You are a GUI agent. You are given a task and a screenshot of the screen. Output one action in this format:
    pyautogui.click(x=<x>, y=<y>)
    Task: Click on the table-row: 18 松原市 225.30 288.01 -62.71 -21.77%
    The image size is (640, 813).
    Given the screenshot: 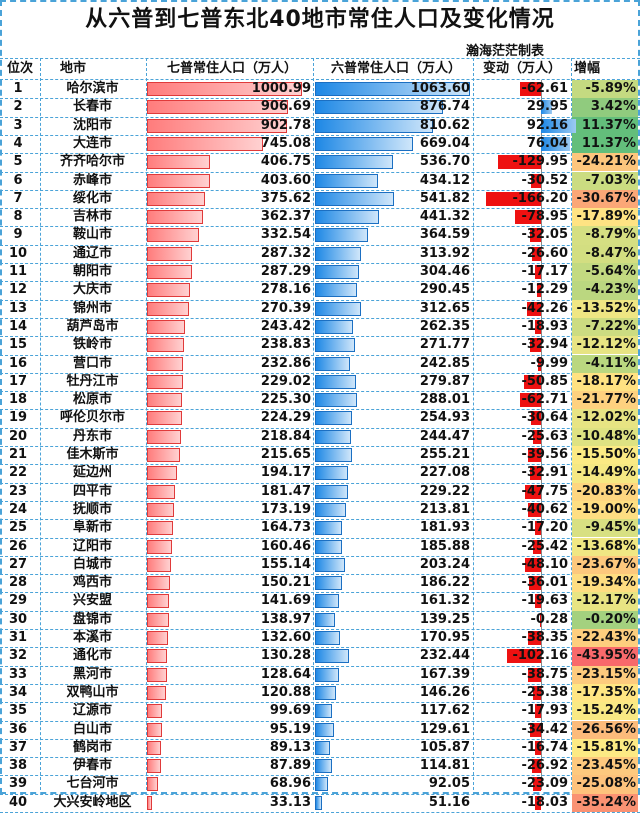 What is the action you would take?
    pyautogui.click(x=320, y=400)
    